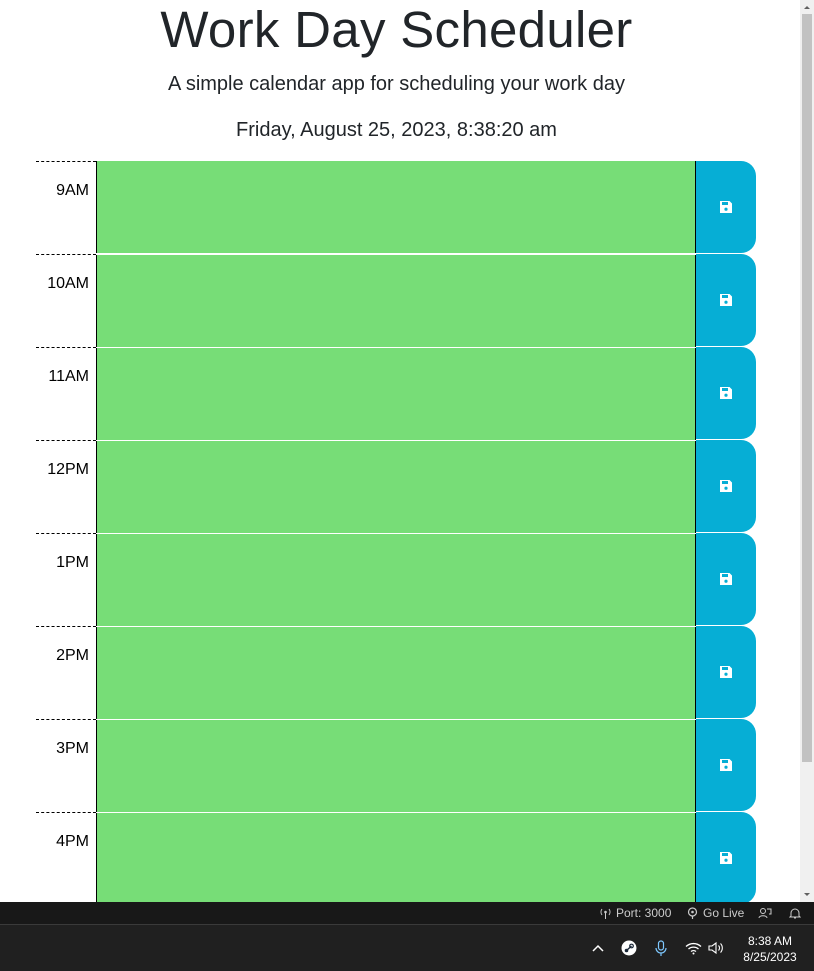 Image resolution: width=814 pixels, height=971 pixels. I want to click on timeblock-row: 2PM, so click(396, 672).